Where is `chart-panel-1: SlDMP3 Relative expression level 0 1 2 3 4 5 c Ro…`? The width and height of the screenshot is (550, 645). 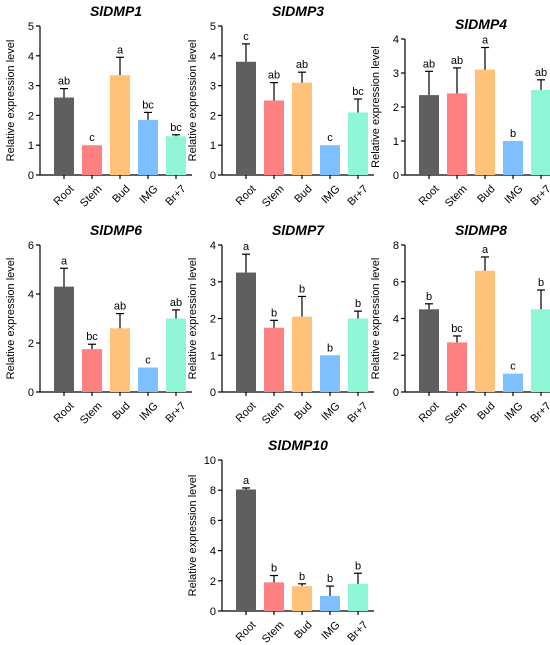 chart-panel-1: SlDMP3 Relative expression level 0 1 2 3 4 5 c Ro… is located at coordinates (280, 106).